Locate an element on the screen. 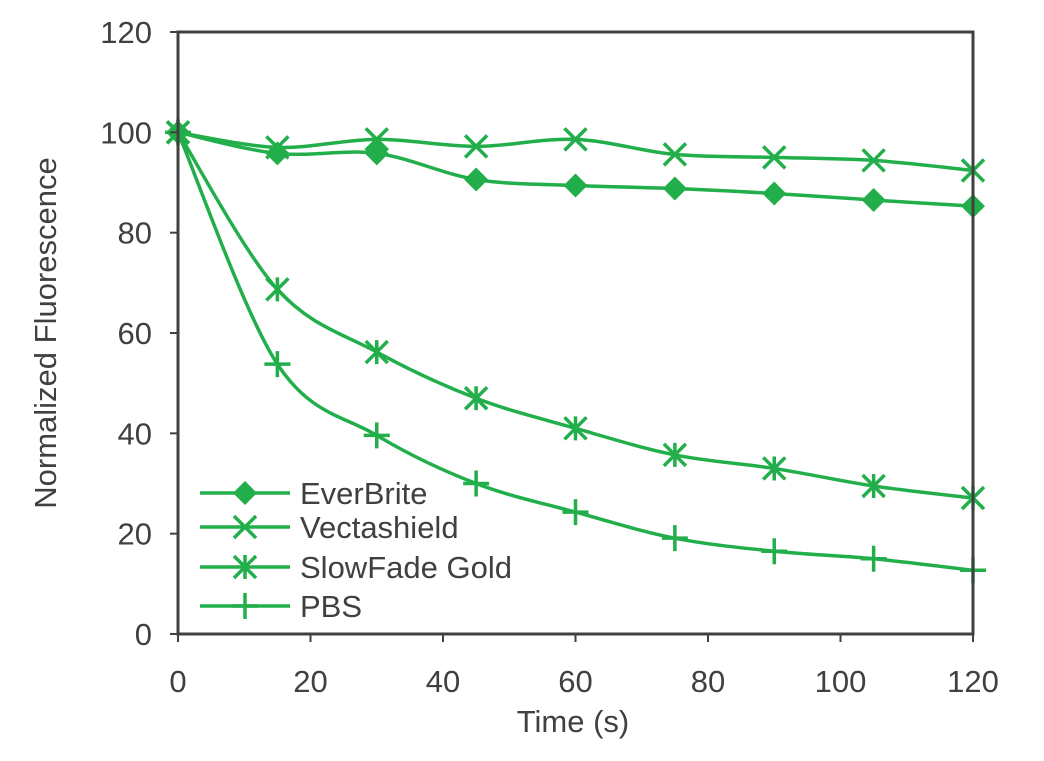 The width and height of the screenshot is (1044, 761). y-tick-label: 40 is located at coordinates (135, 433).